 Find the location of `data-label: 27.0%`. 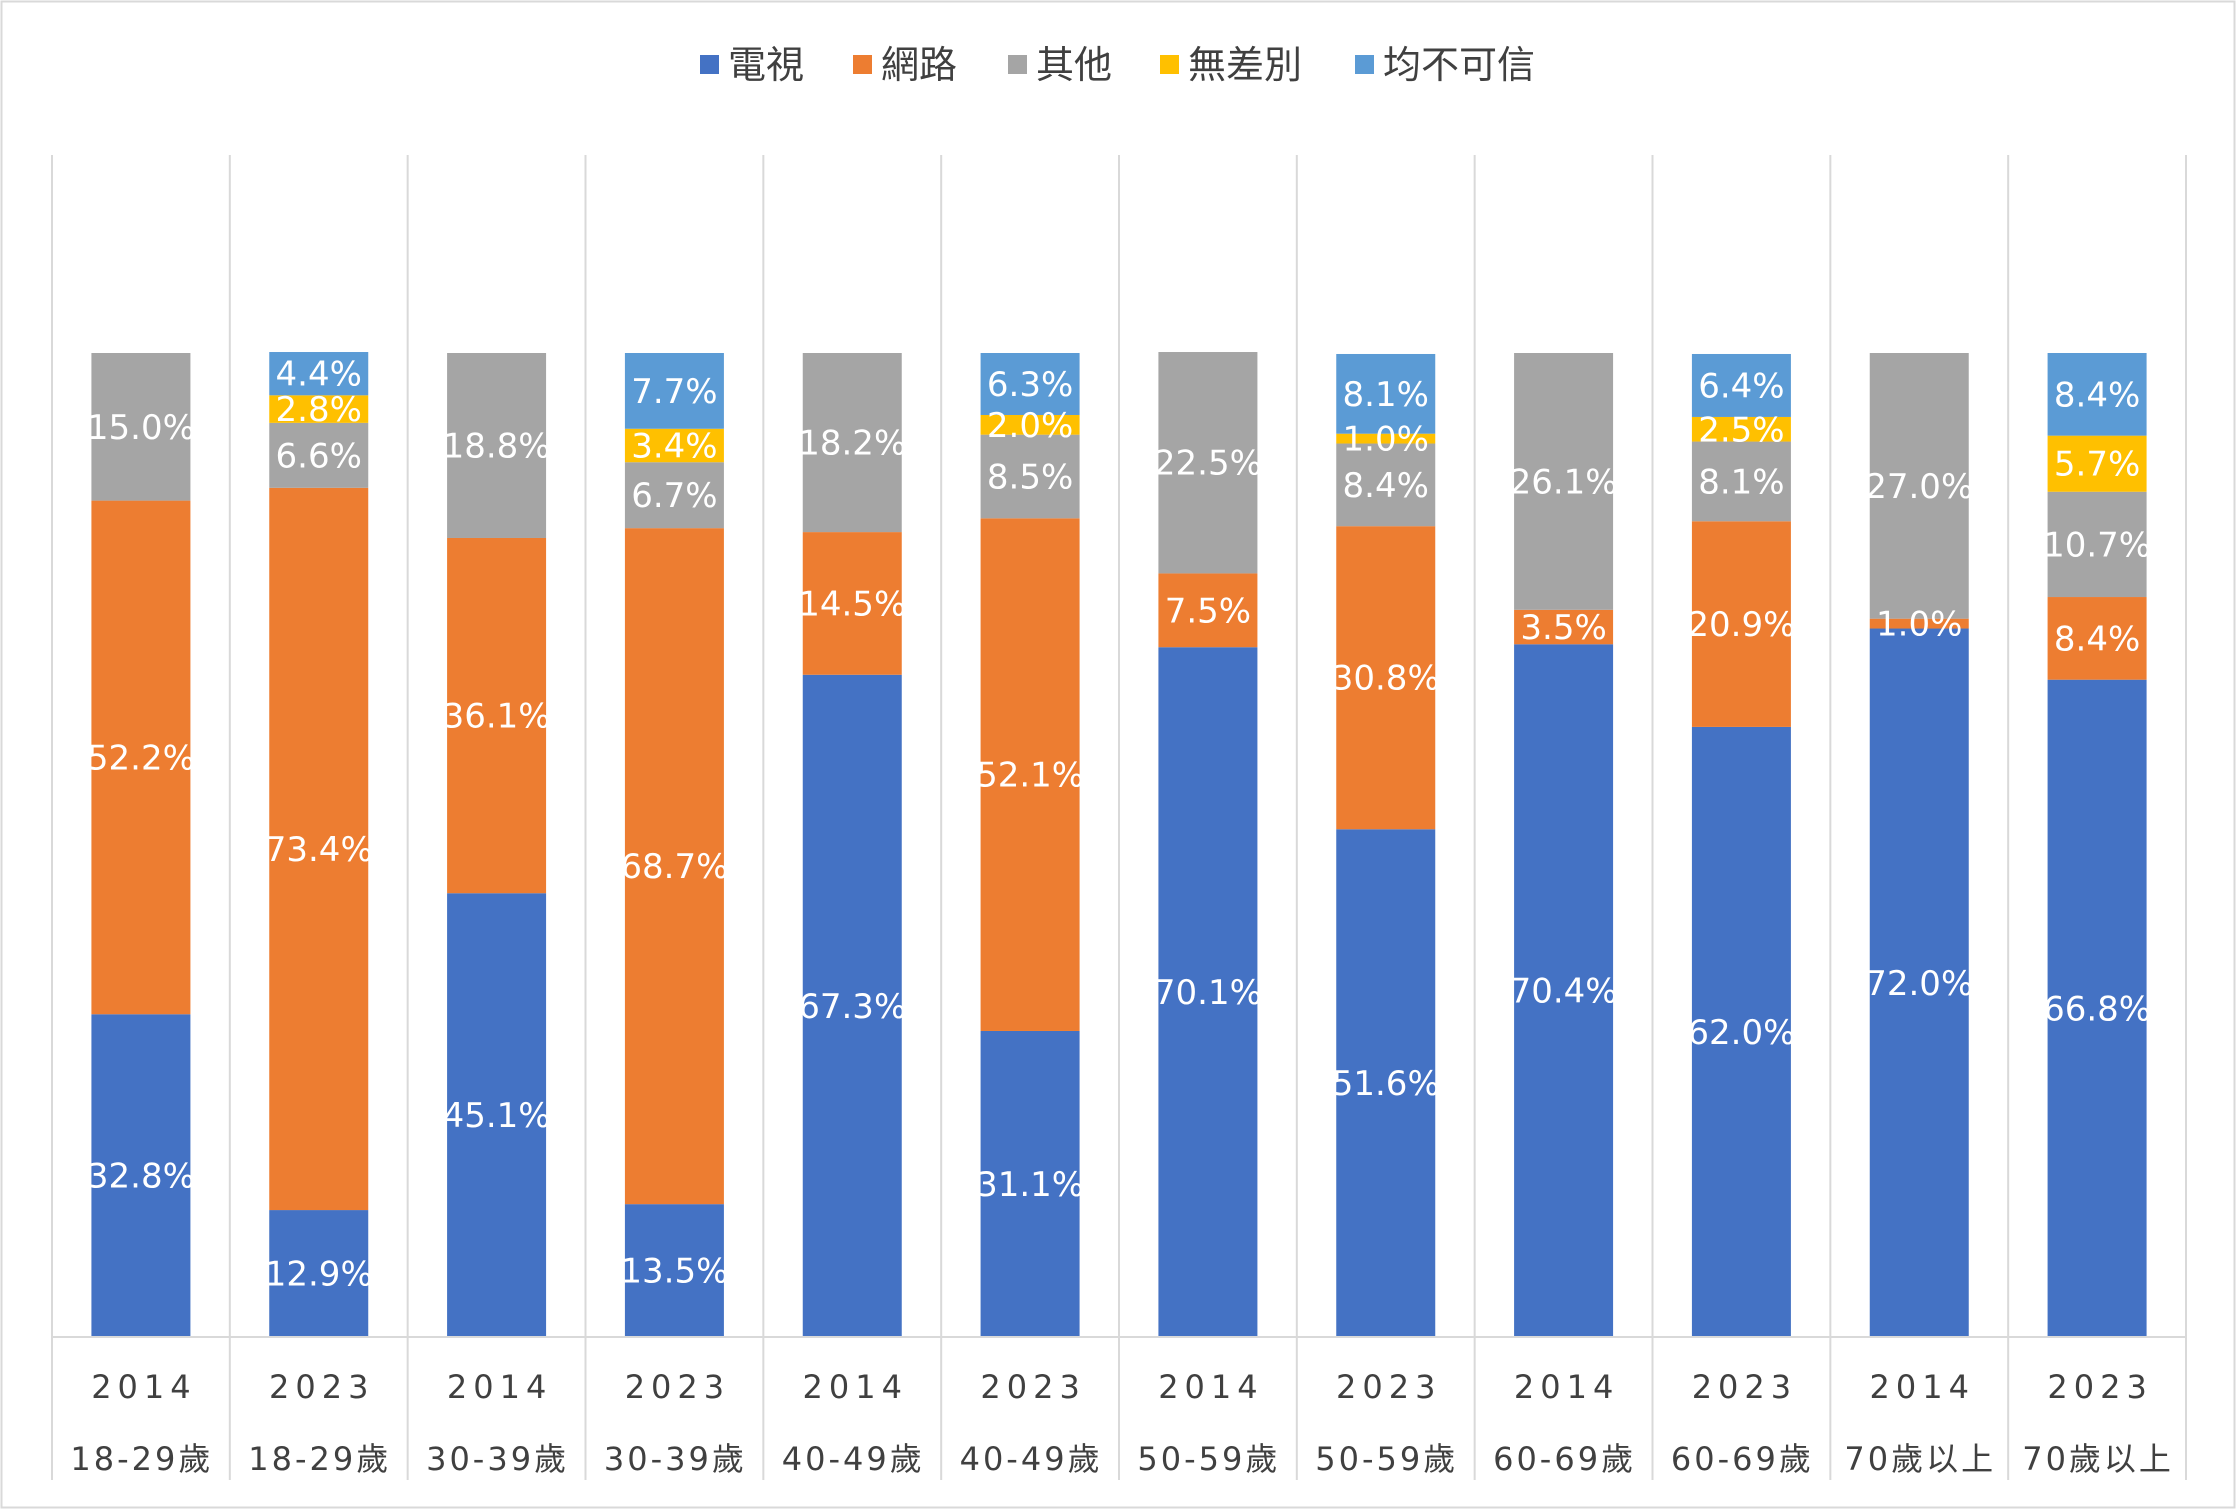

data-label: 27.0% is located at coordinates (1919, 487).